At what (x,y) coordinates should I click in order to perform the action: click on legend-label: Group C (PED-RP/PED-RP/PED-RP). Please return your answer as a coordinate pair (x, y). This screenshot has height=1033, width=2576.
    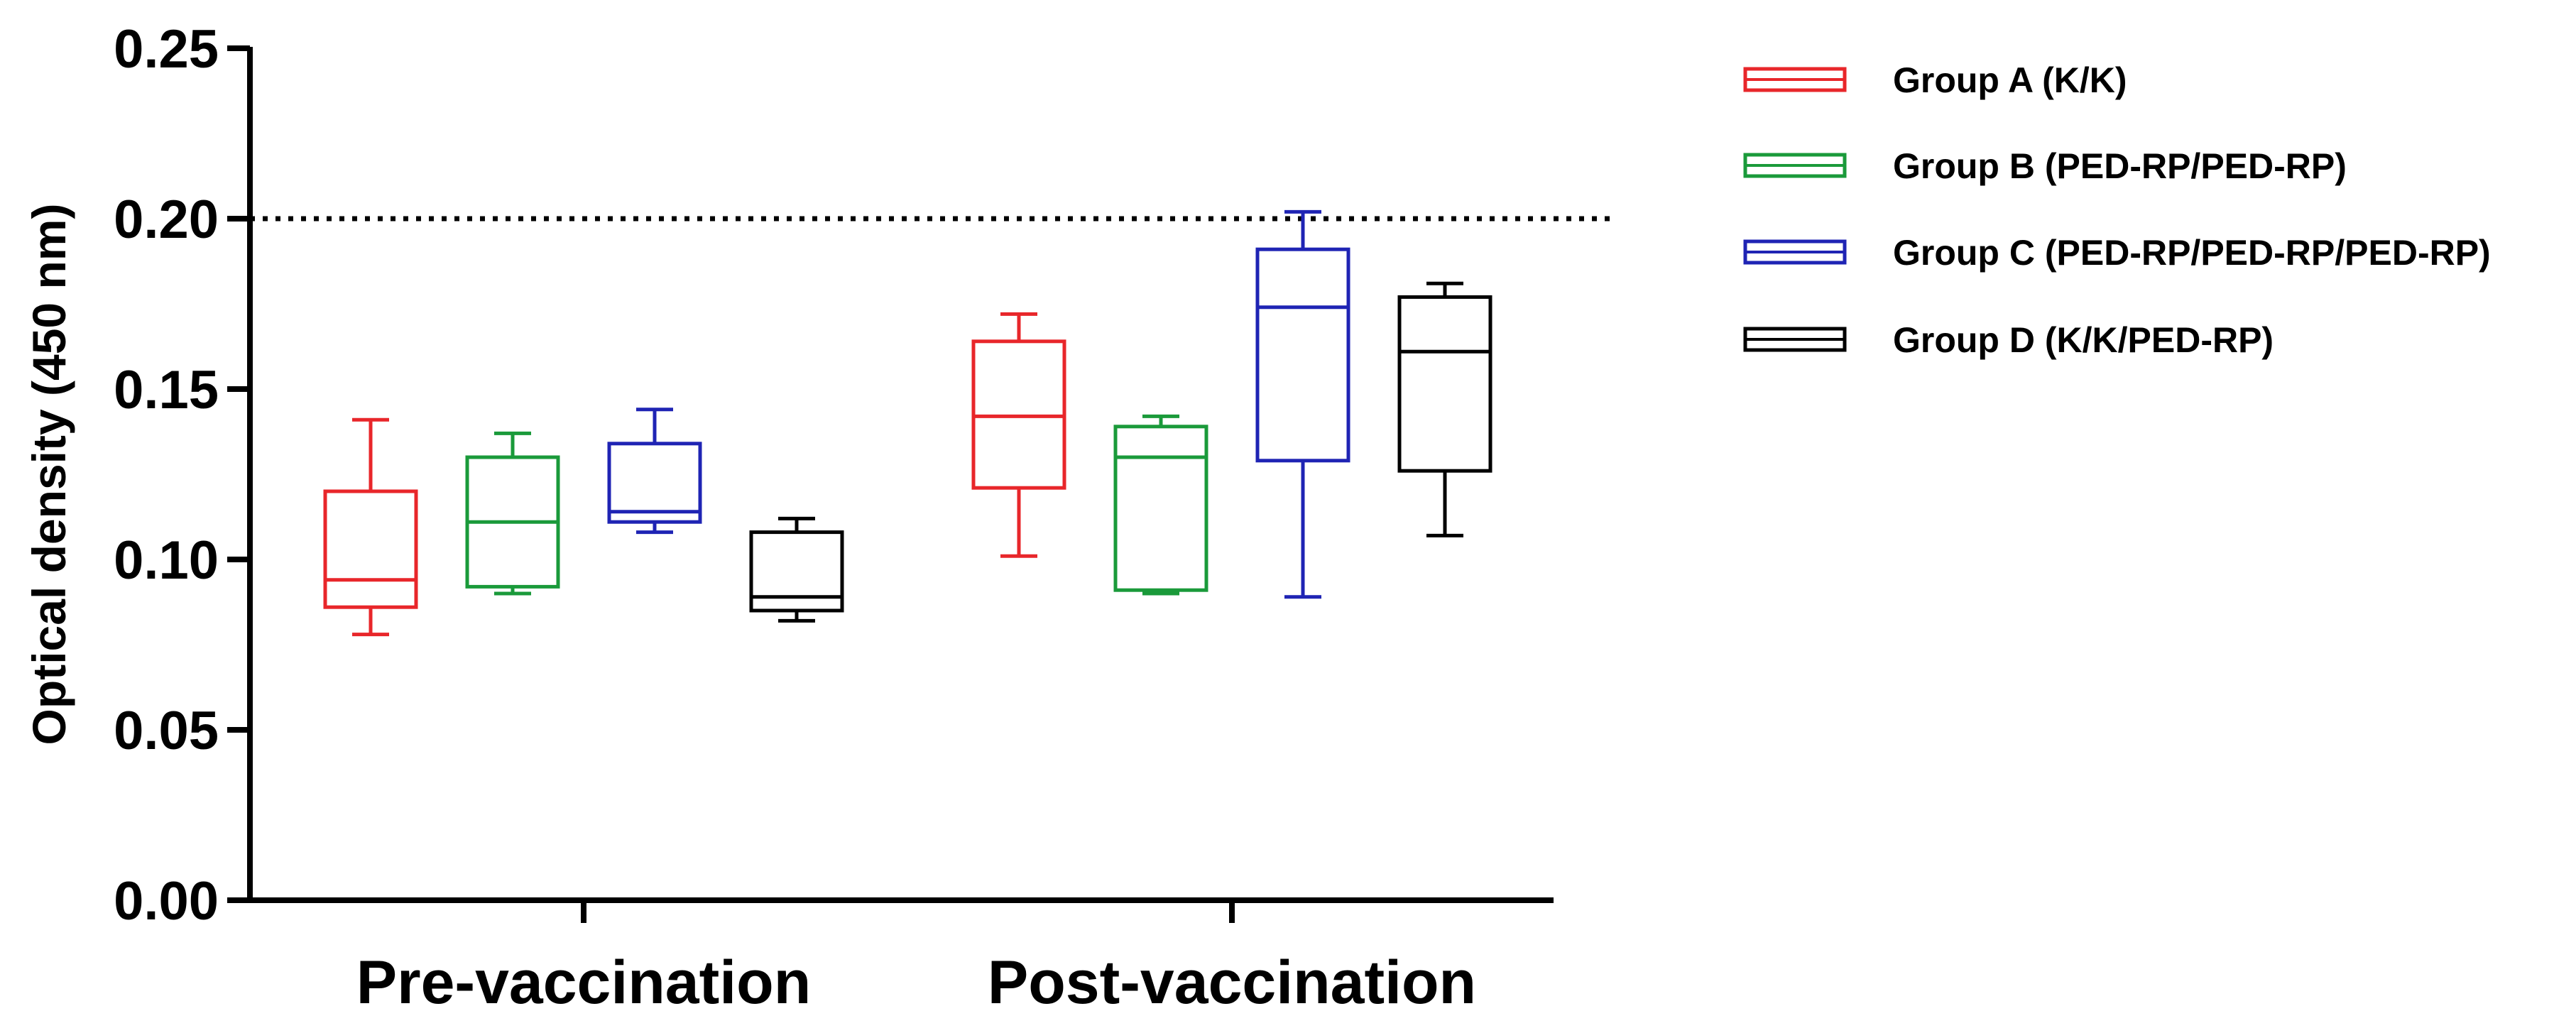
    Looking at the image, I should click on (2192, 253).